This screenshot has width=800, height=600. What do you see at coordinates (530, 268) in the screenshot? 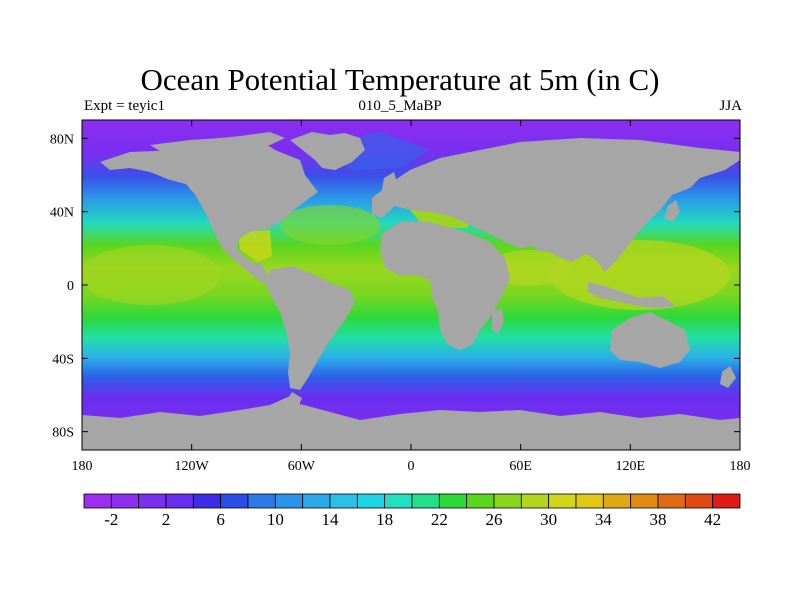
I see `arabian-sea-warm-region` at bounding box center [530, 268].